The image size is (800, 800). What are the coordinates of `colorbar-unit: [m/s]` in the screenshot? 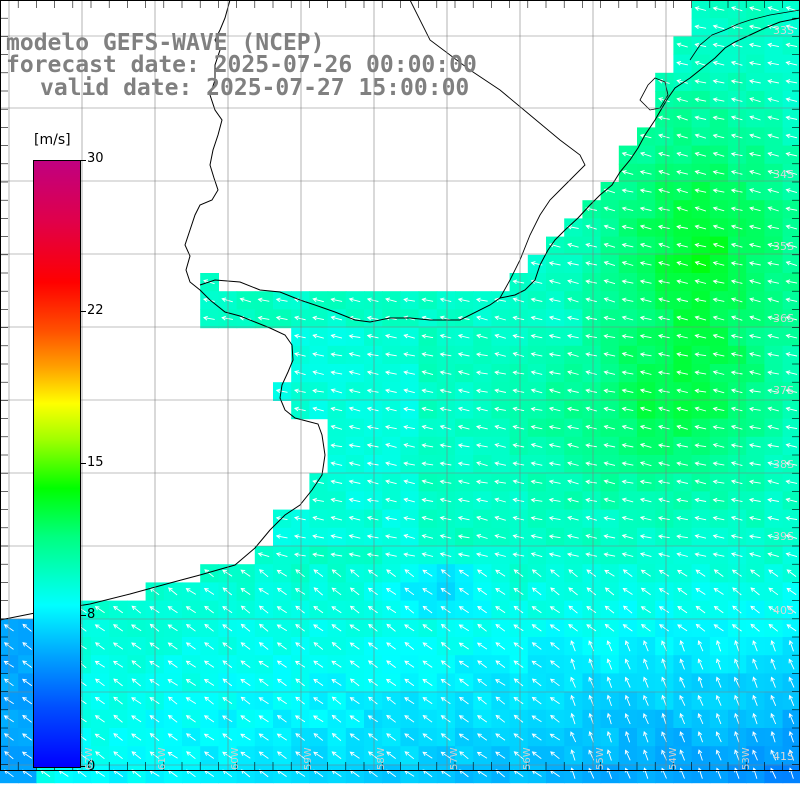 It's located at (52, 140).